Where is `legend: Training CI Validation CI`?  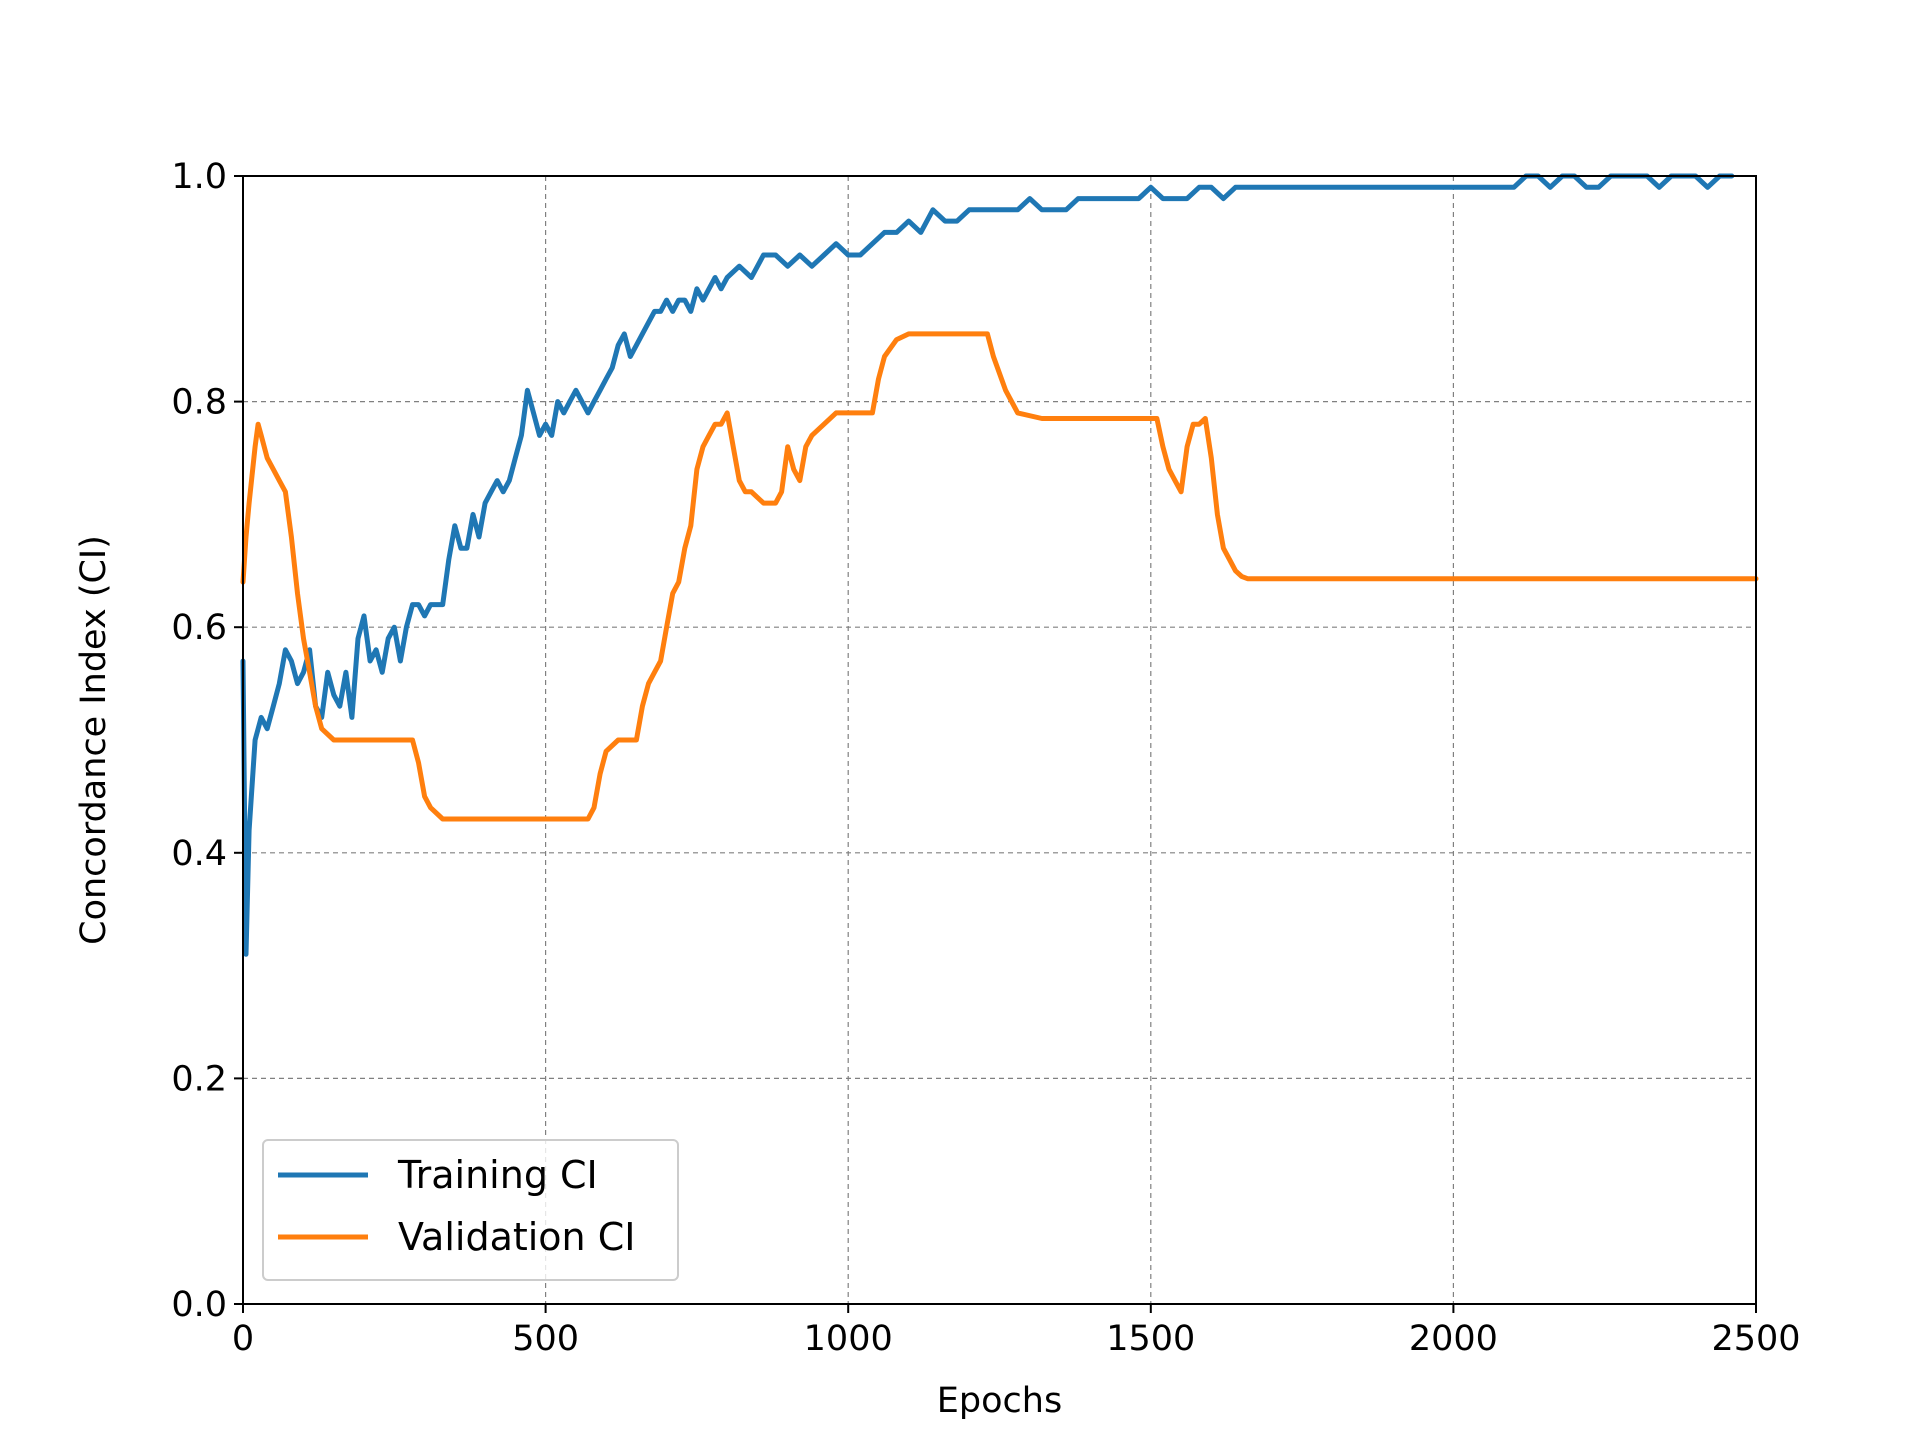 legend: Training CI Validation CI is located at coordinates (470, 1210).